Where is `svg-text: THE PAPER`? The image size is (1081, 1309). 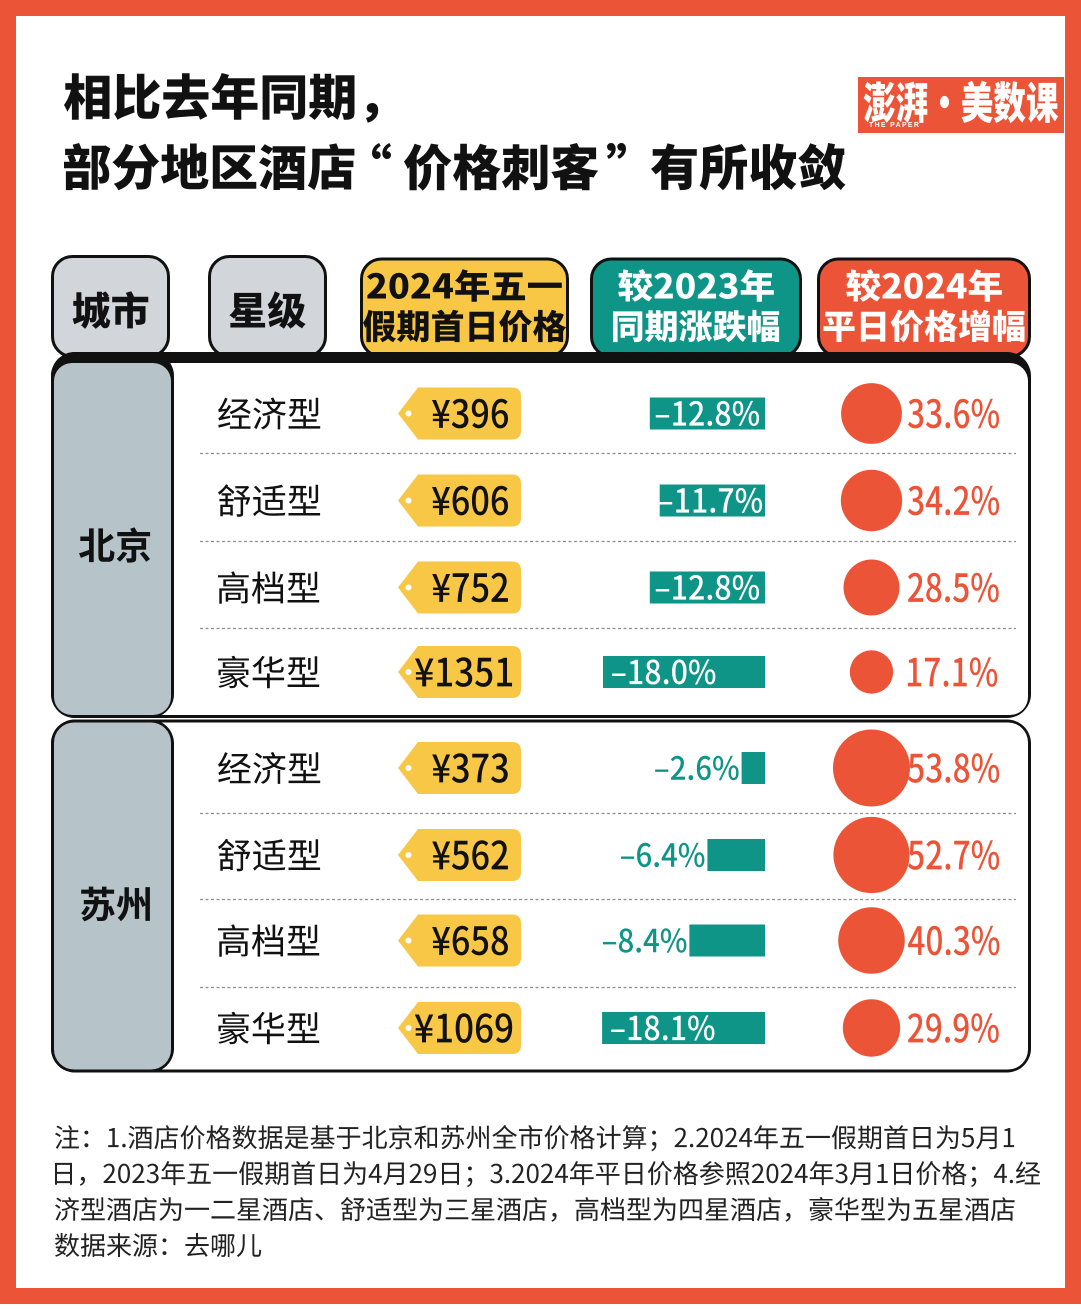 svg-text: THE PAPER is located at coordinates (894, 125).